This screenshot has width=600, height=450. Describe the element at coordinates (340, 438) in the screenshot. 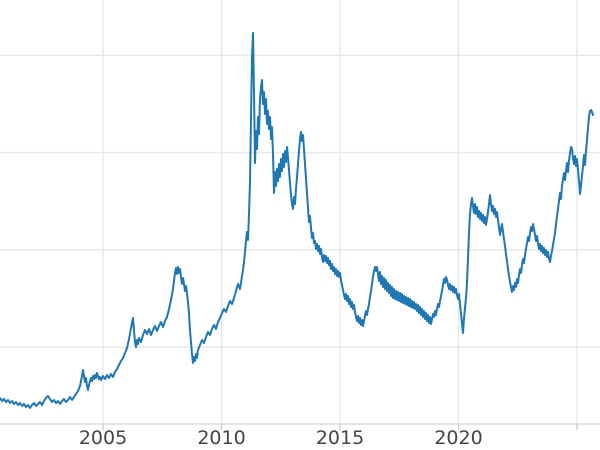

I see `x-tick-label: 2015` at that location.